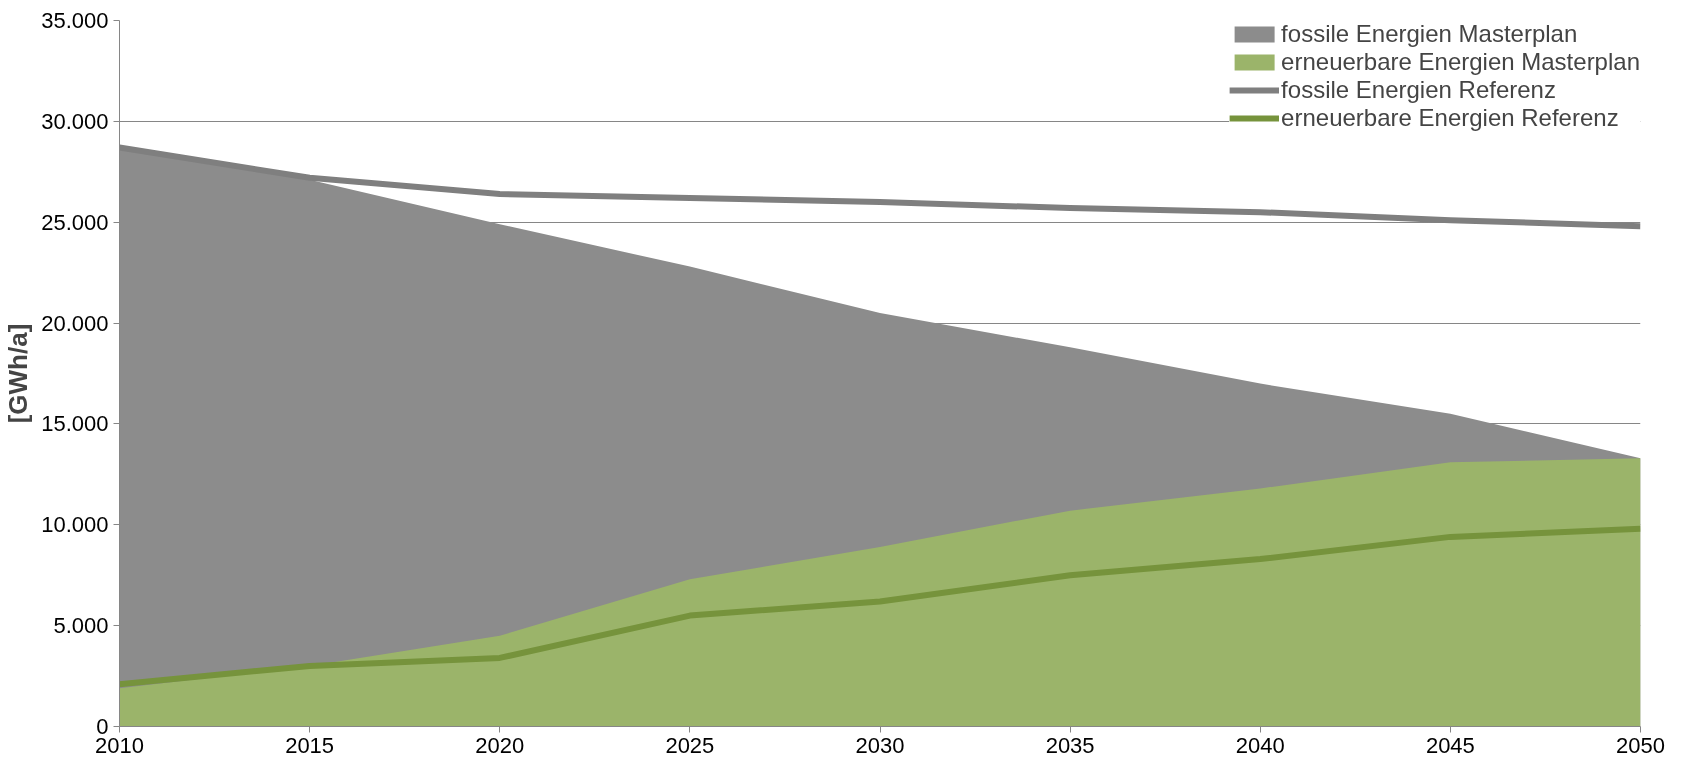 The image size is (1690, 762). I want to click on y-axis-title: [GWh/a], so click(18, 373).